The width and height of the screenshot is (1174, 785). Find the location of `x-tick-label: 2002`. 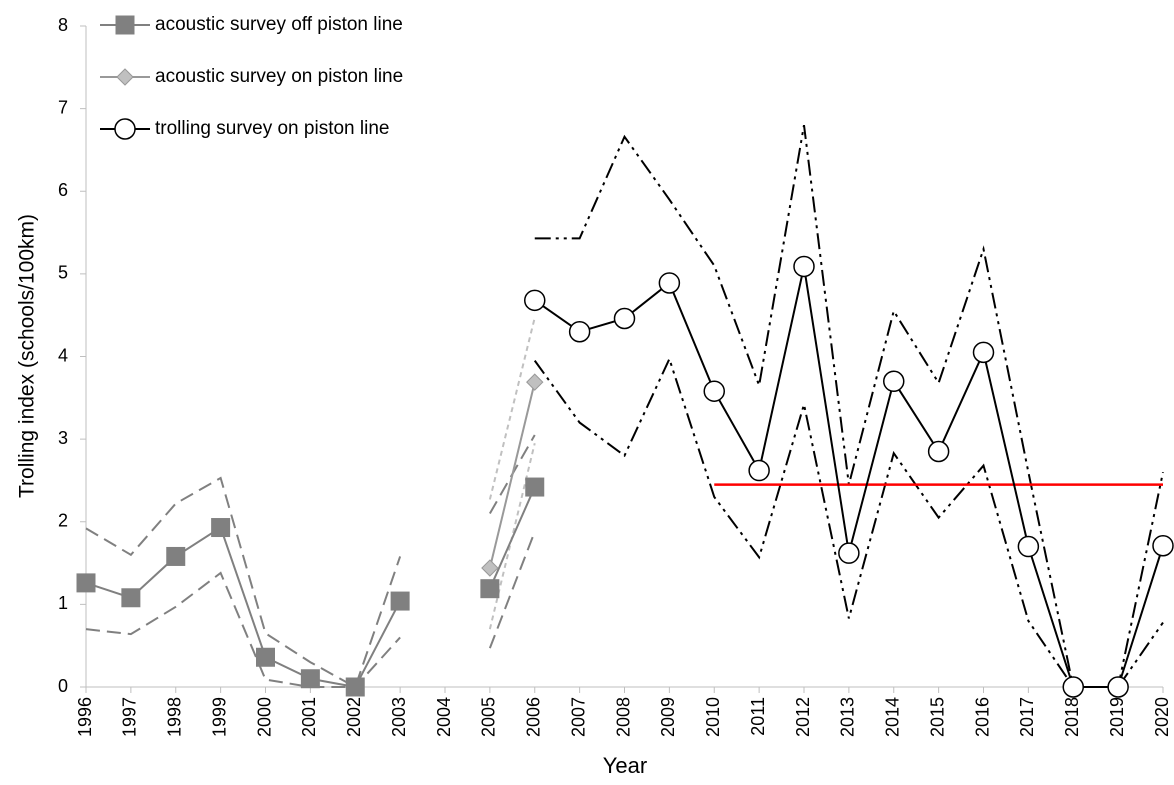

x-tick-label: 2002 is located at coordinates (354, 717).